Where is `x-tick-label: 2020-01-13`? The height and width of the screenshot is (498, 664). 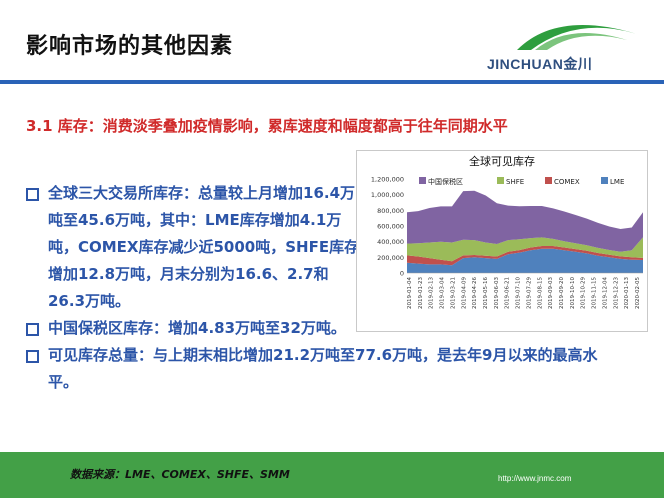
x-tick-label: 2020-01-13 is located at coordinates (627, 293).